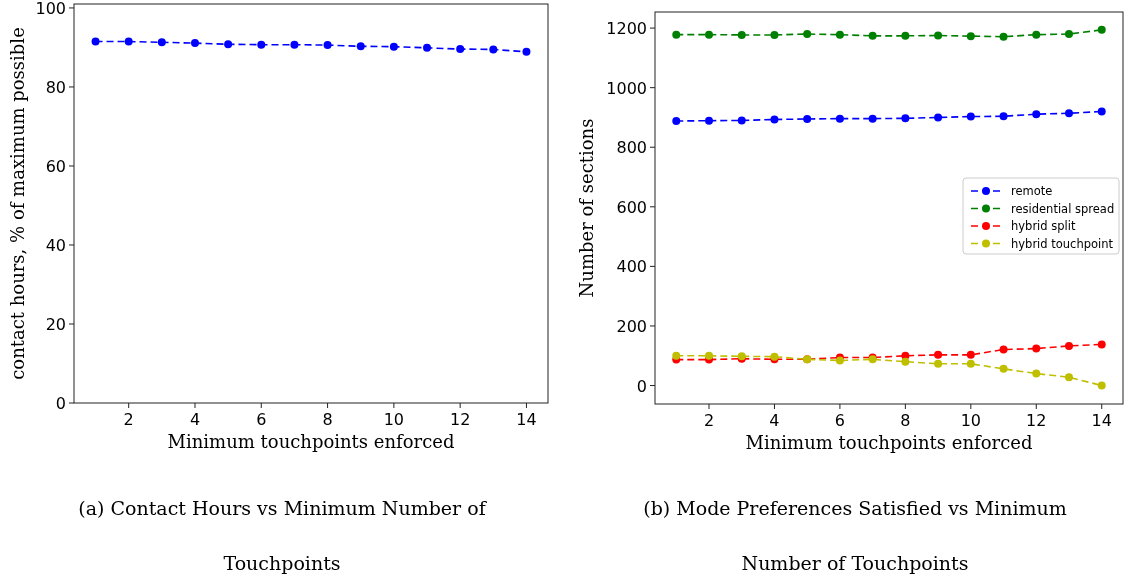  What do you see at coordinates (55, 166) in the screenshot?
I see `y-tick-label: 60` at bounding box center [55, 166].